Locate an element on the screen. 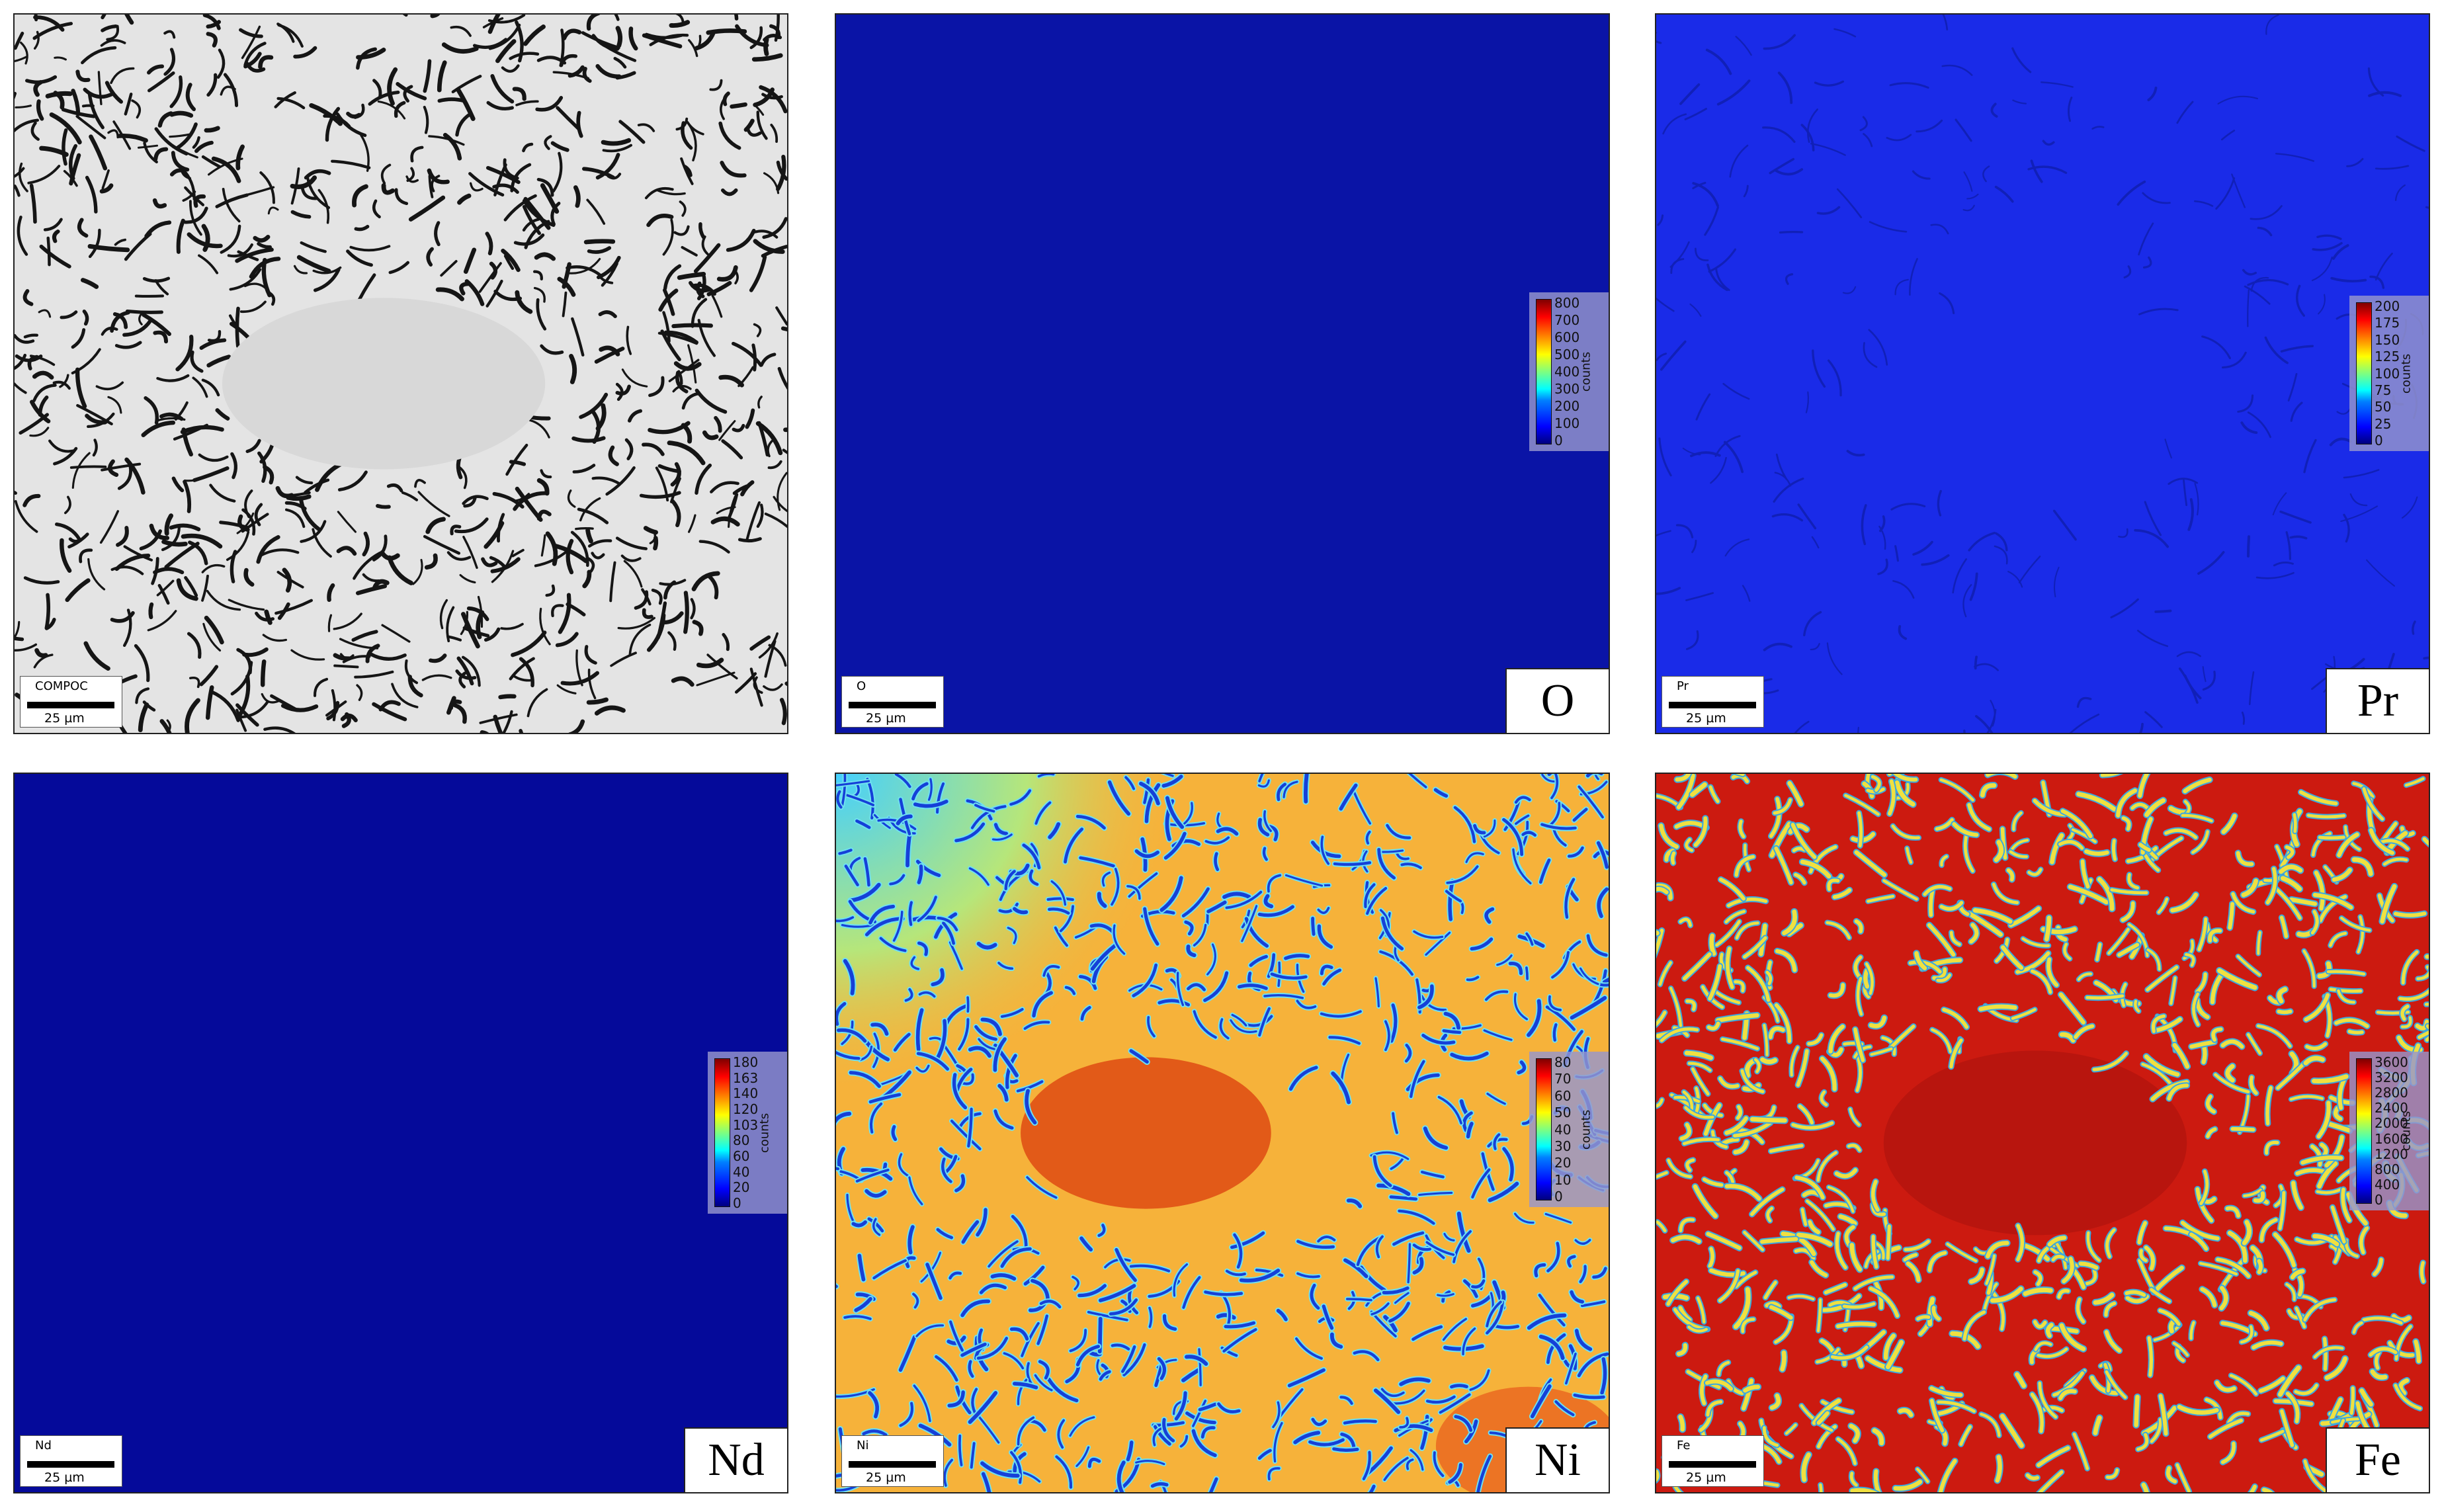 Image resolution: width=2442 pixels, height=1512 pixels. tick-label: 0 is located at coordinates (1558, 440).